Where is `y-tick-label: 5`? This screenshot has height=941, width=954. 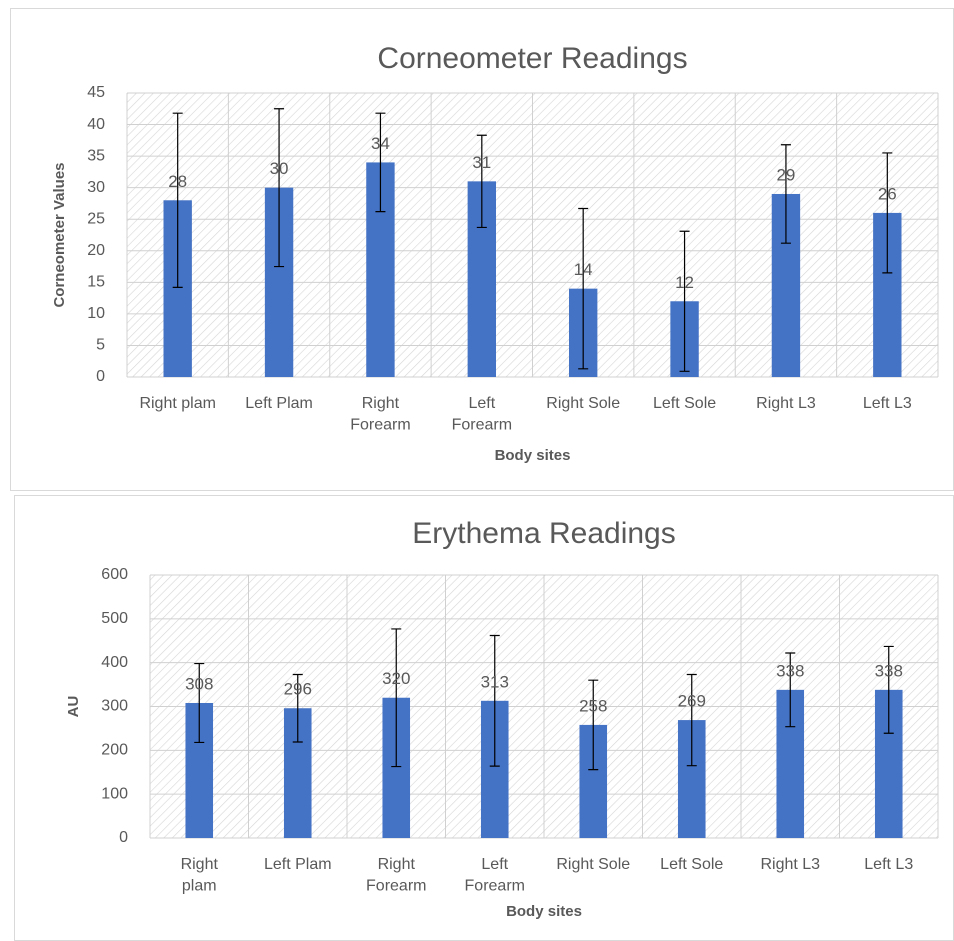 y-tick-label: 5 is located at coordinates (100, 345).